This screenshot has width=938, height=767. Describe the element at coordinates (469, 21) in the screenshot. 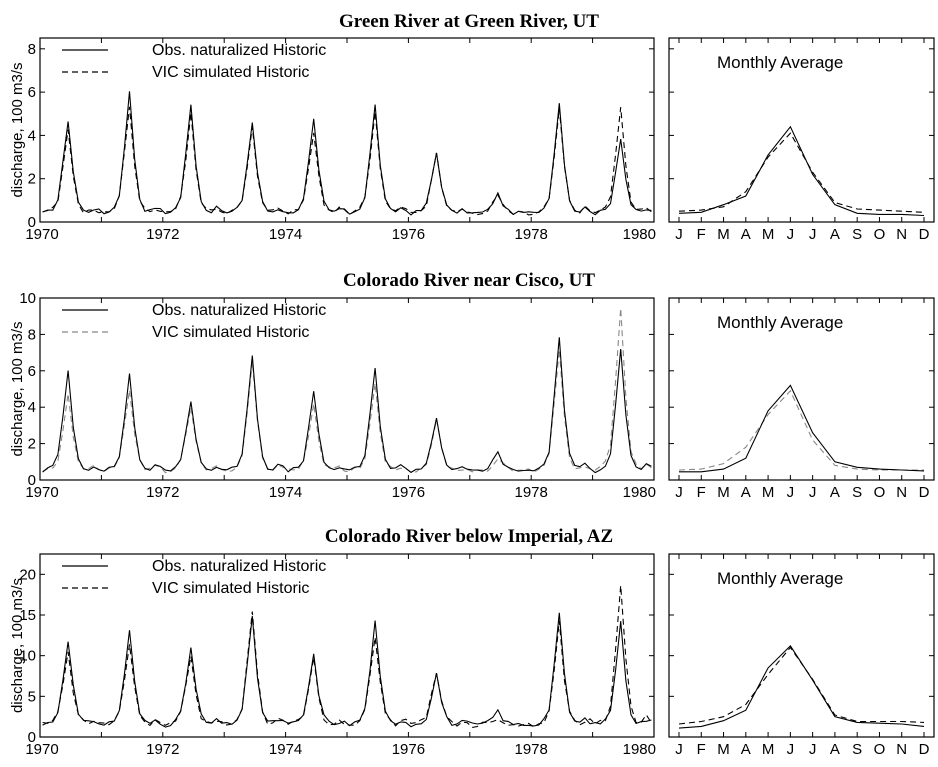

I see `chart-title: Green River at Green River, UT` at that location.